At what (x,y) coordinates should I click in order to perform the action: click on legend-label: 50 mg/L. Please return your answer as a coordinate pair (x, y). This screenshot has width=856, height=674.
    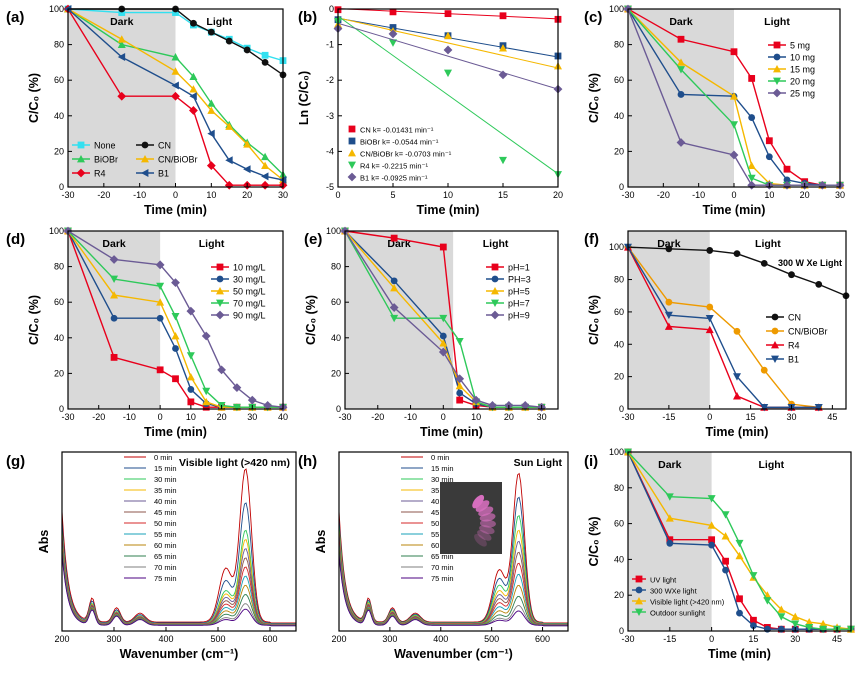
    Looking at the image, I should click on (249, 292).